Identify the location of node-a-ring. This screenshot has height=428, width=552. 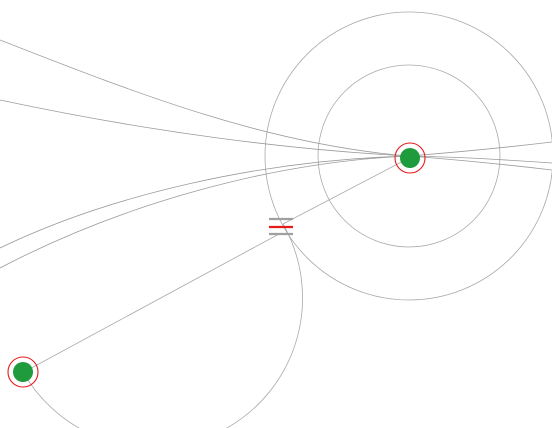
(23, 372).